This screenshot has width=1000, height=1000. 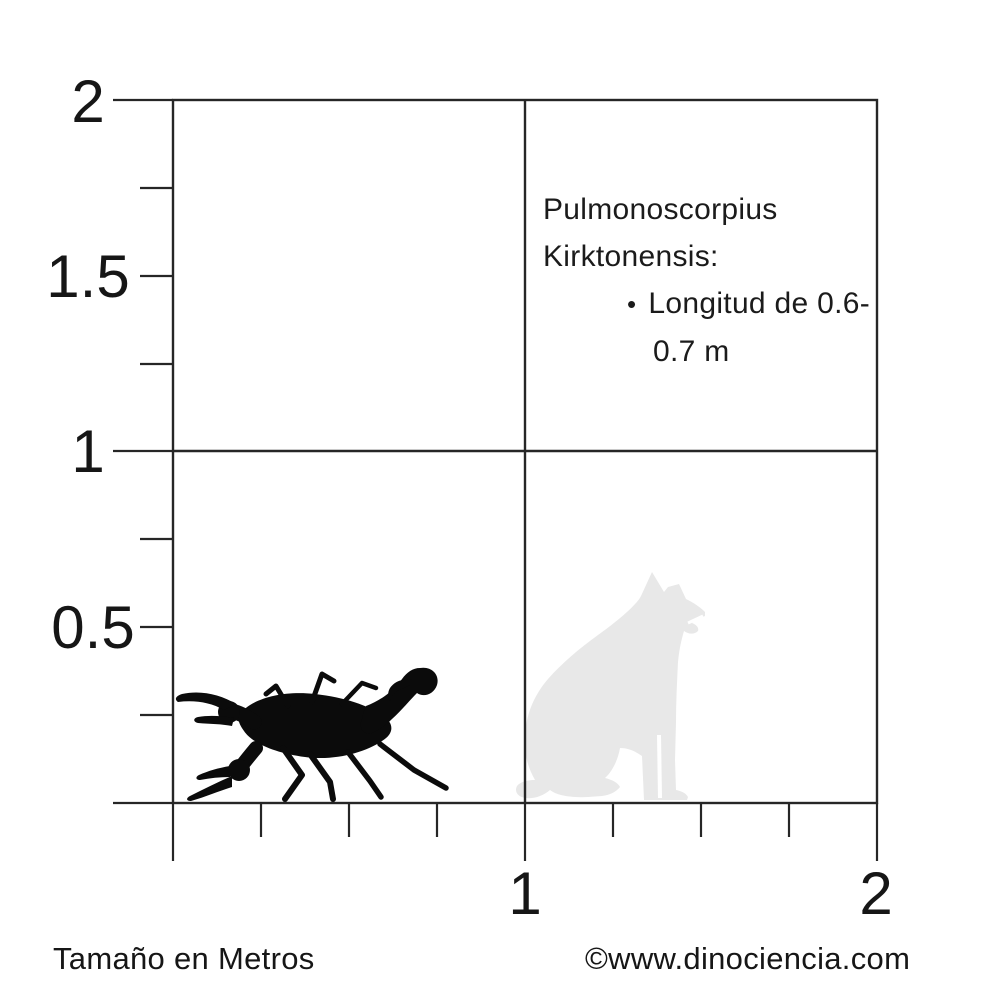 What do you see at coordinates (631, 256) in the screenshot?
I see `annotation-title-line2: Kirktonensis:` at bounding box center [631, 256].